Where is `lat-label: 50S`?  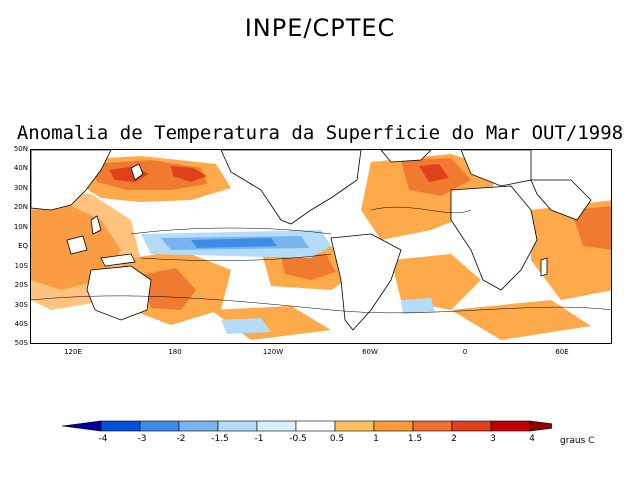 lat-label: 50S is located at coordinates (21, 343).